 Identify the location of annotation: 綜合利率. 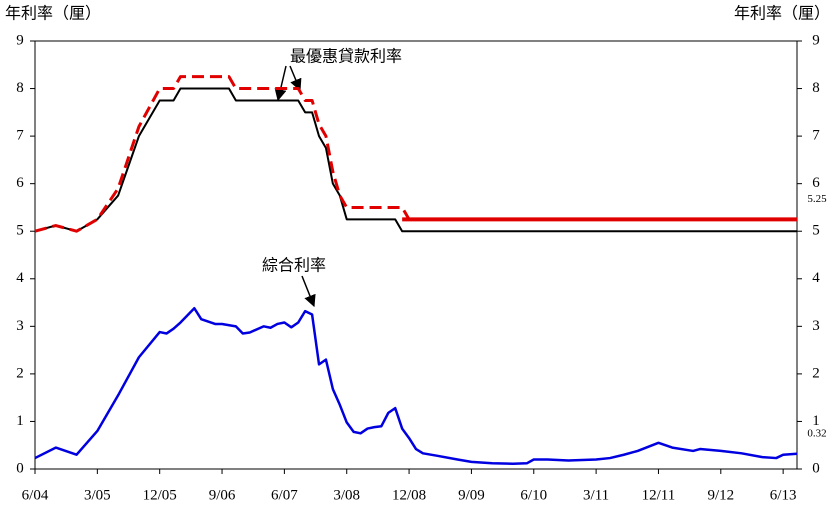
(294, 265).